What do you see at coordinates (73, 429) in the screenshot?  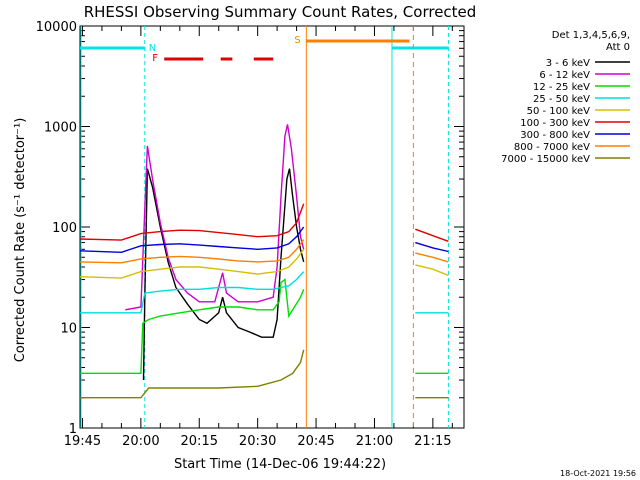 I see `y-tick-label: 1` at bounding box center [73, 429].